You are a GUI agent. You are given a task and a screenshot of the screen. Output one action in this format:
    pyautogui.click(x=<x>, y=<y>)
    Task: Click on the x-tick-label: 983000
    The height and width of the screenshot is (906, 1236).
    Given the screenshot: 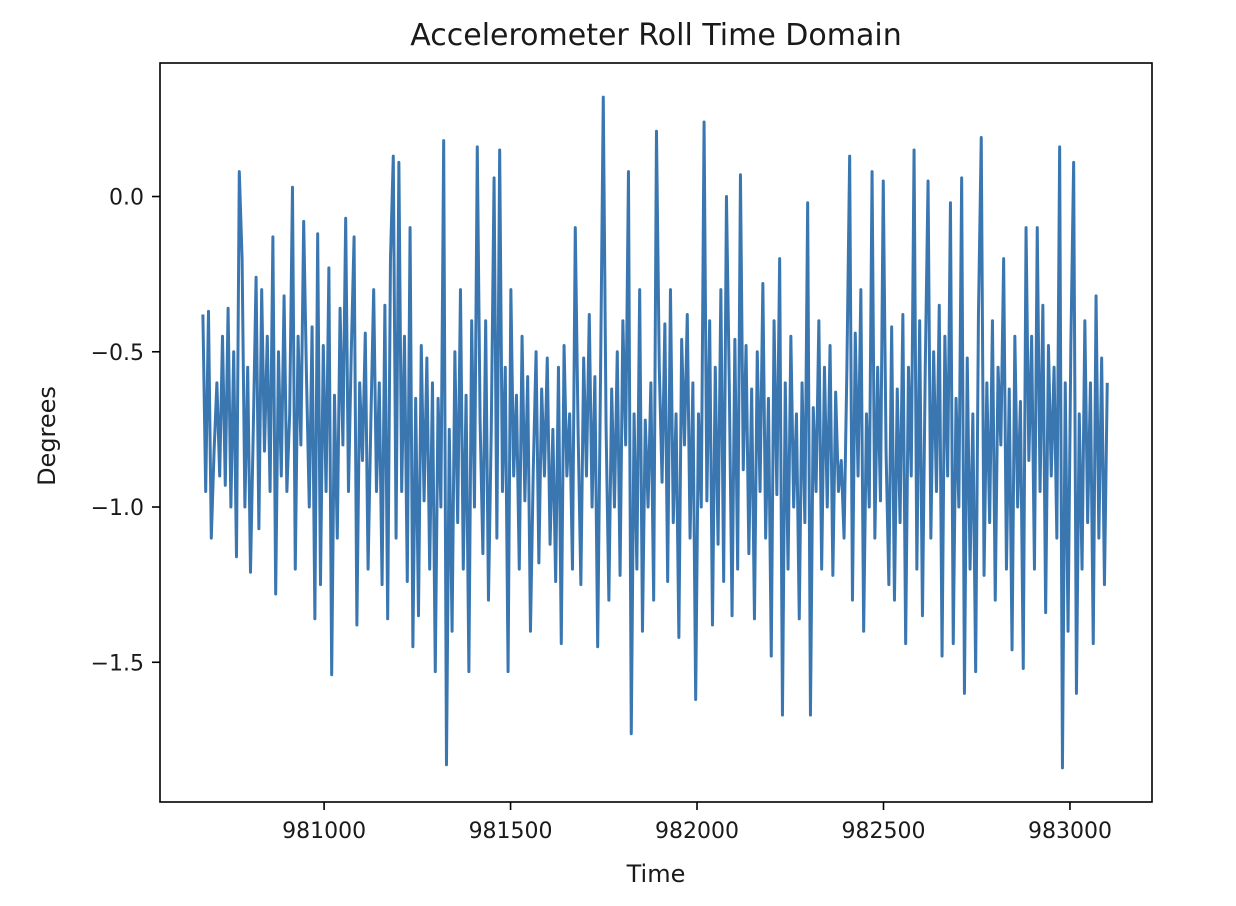 What is the action you would take?
    pyautogui.click(x=1070, y=831)
    